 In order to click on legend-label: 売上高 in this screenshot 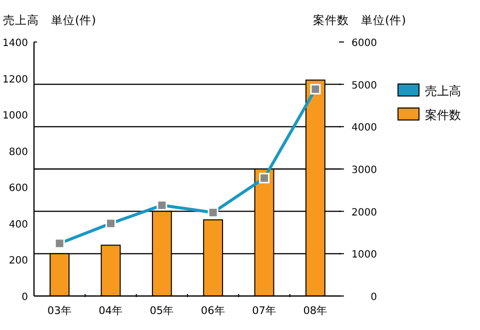, I will do `click(443, 91)`.